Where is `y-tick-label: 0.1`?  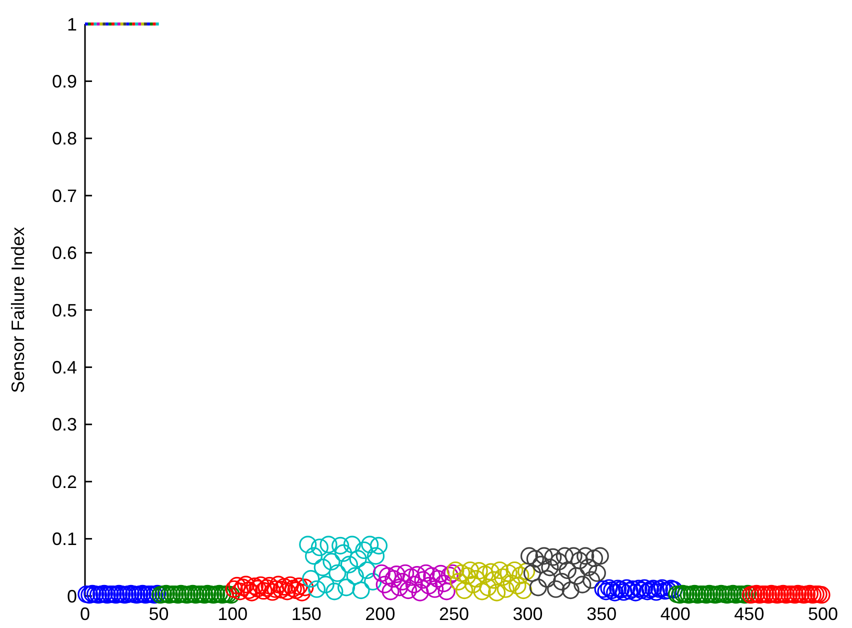 y-tick-label: 0.1 is located at coordinates (64, 539).